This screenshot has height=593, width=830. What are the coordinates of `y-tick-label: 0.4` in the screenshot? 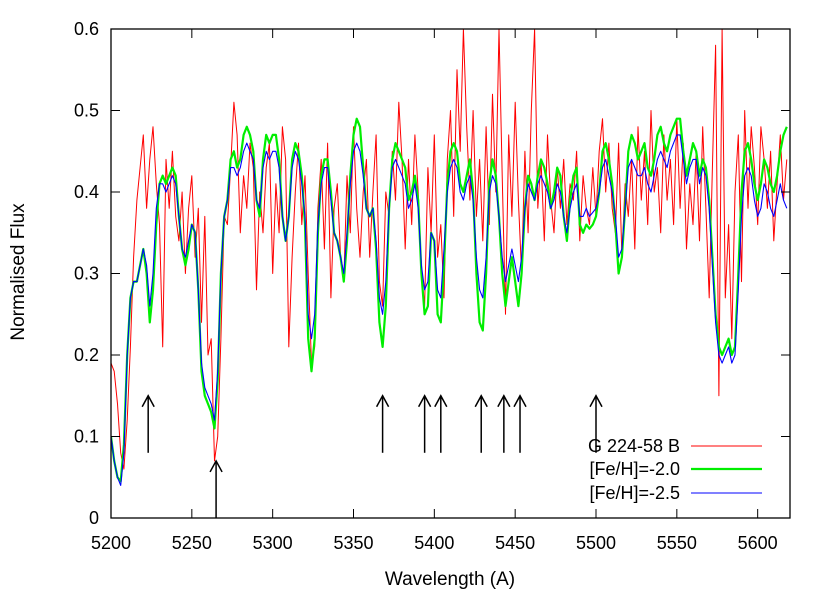 It's located at (86, 192).